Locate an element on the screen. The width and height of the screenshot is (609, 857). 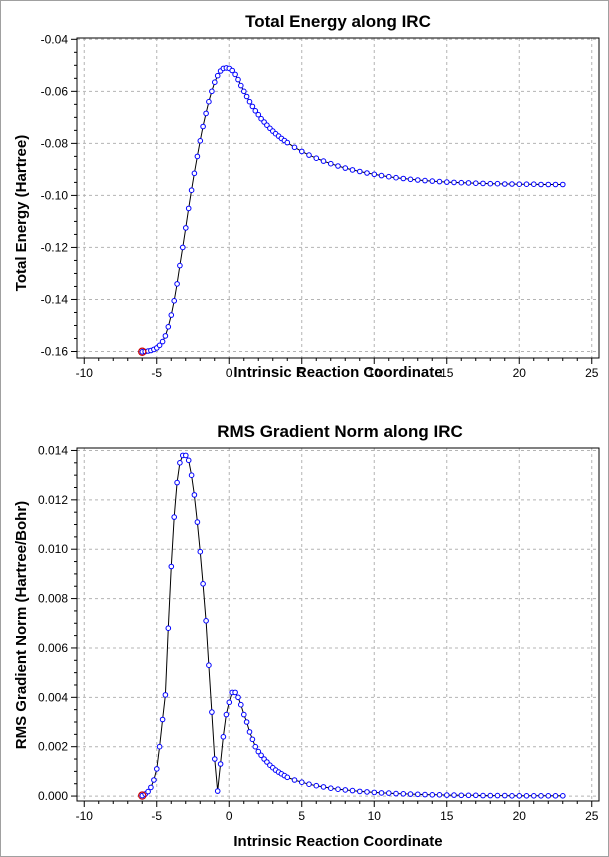
y-tick-label: 0.002 is located at coordinates (53, 747).